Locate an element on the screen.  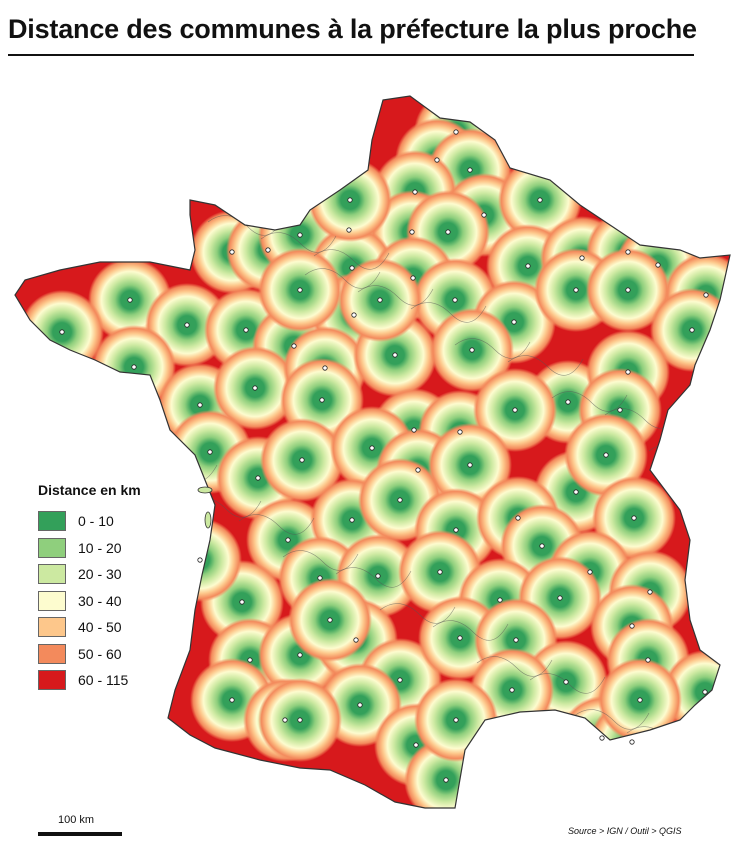
legend-item: 10 - 20 is located at coordinates (89, 548).